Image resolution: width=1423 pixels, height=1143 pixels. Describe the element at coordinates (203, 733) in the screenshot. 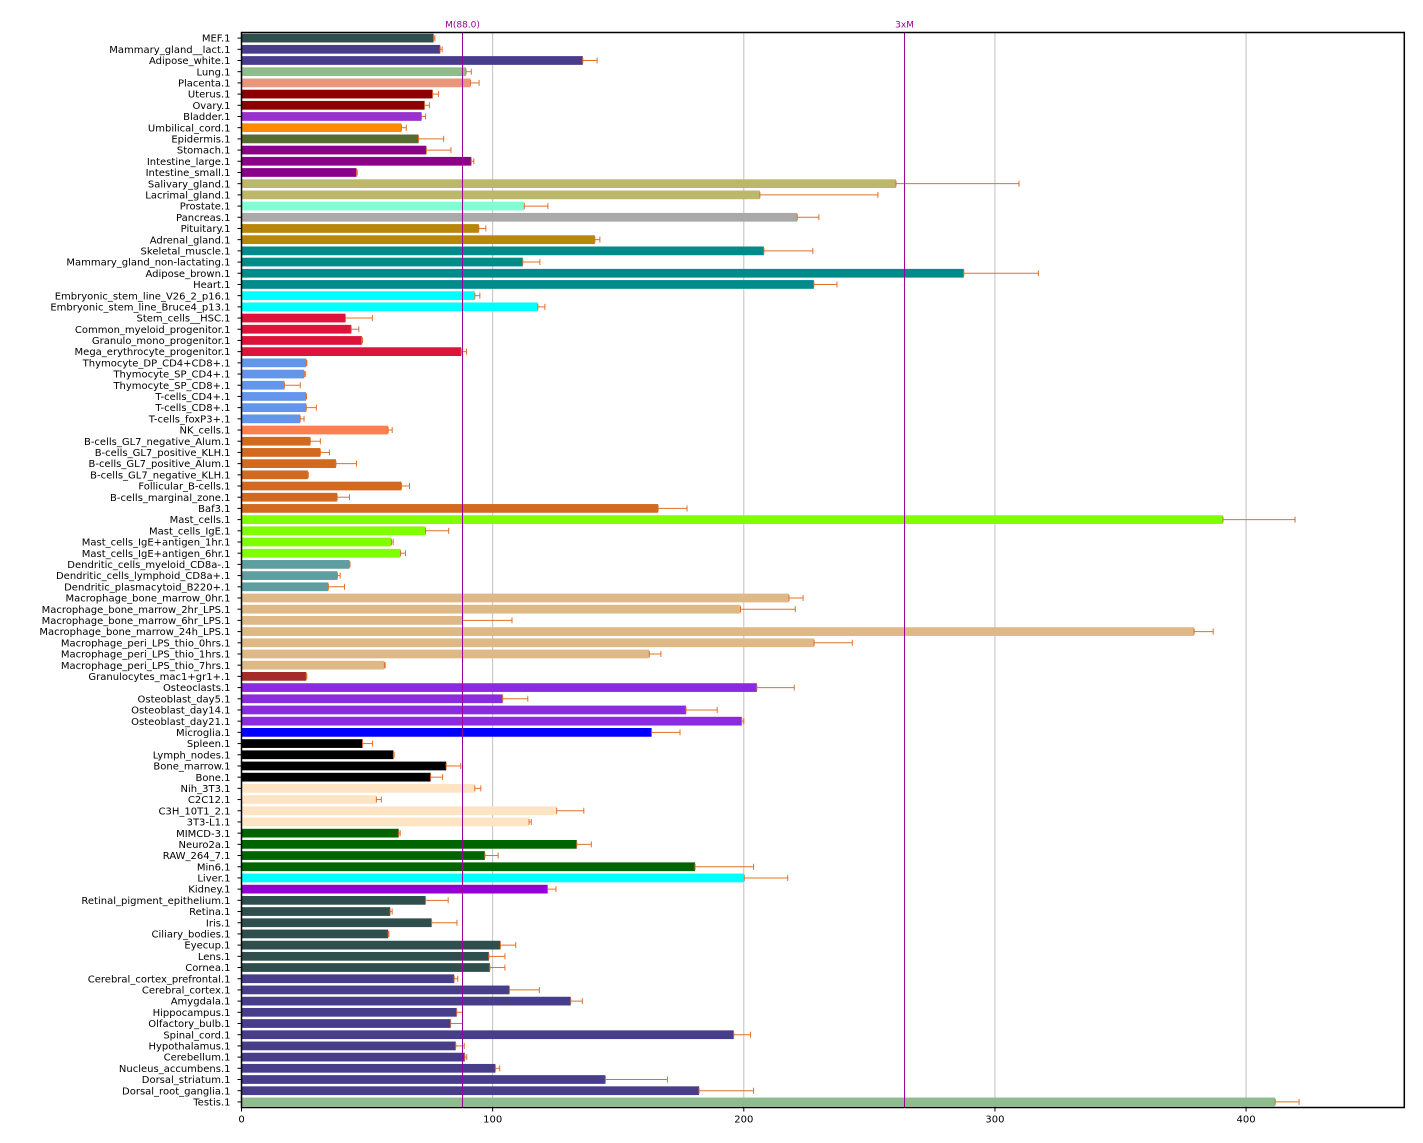

I see `y-tick-label: Microglia.1` at that location.